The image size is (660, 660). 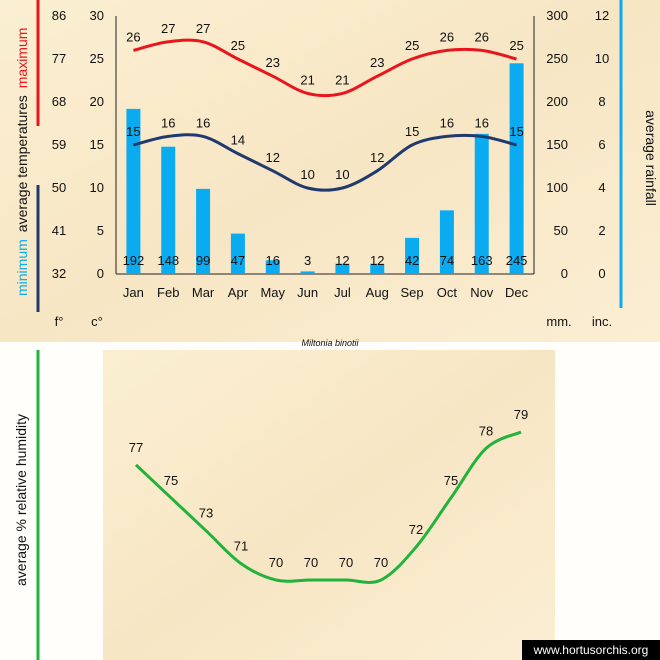 I want to click on rainfall-data-label: 148, so click(x=168, y=260).